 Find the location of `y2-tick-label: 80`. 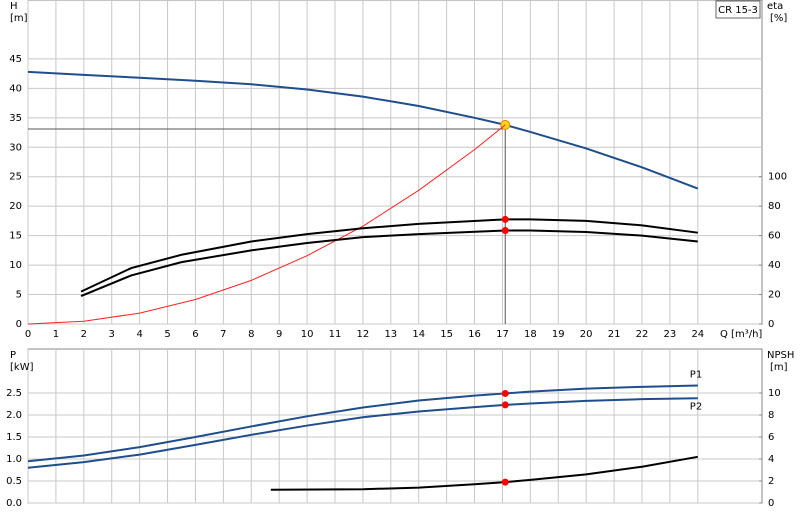

y2-tick-label: 80 is located at coordinates (774, 206).